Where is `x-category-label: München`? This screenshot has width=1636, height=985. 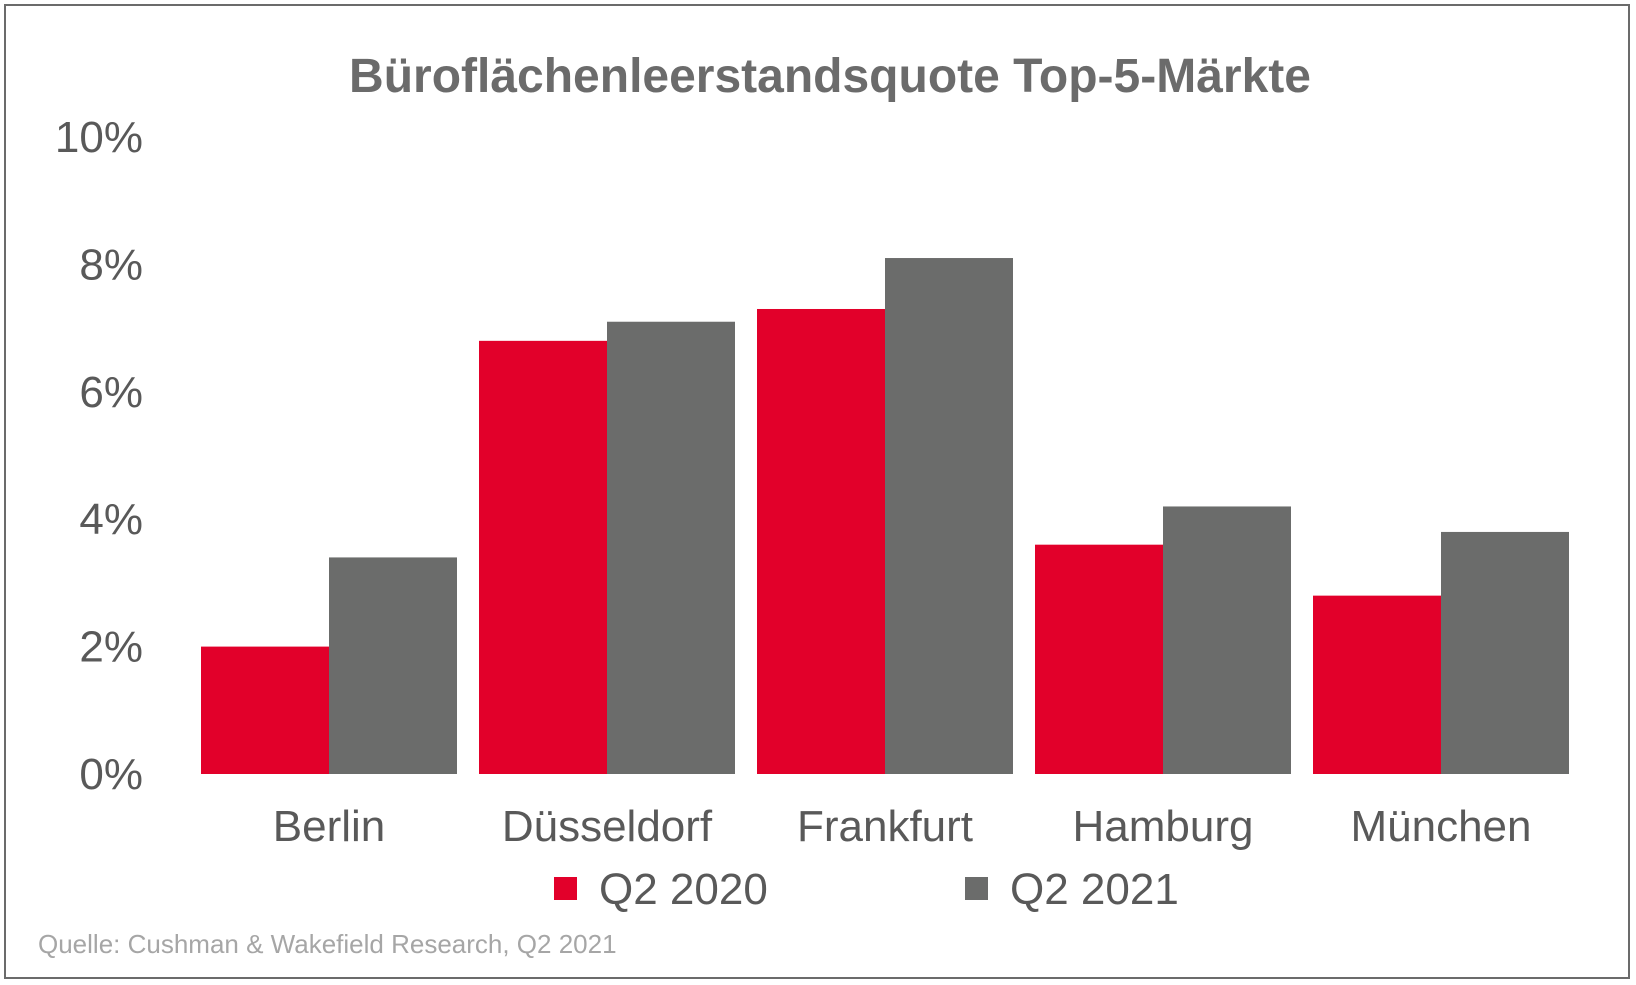 x-category-label: München is located at coordinates (1440, 826).